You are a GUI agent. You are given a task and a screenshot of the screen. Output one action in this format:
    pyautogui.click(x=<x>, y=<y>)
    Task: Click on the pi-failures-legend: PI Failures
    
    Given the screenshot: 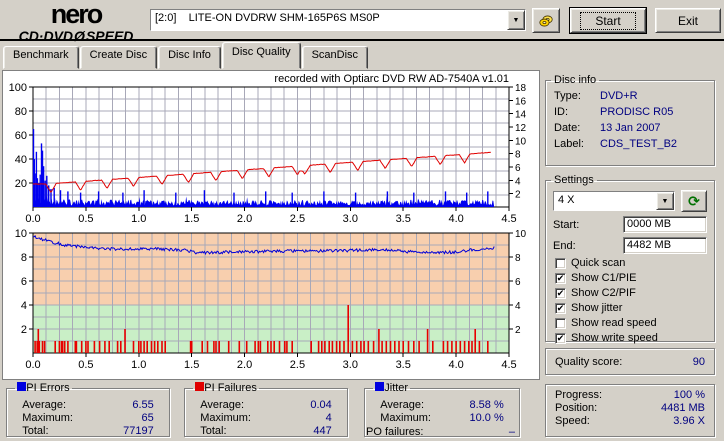 What is the action you would take?
    pyautogui.click(x=226, y=388)
    